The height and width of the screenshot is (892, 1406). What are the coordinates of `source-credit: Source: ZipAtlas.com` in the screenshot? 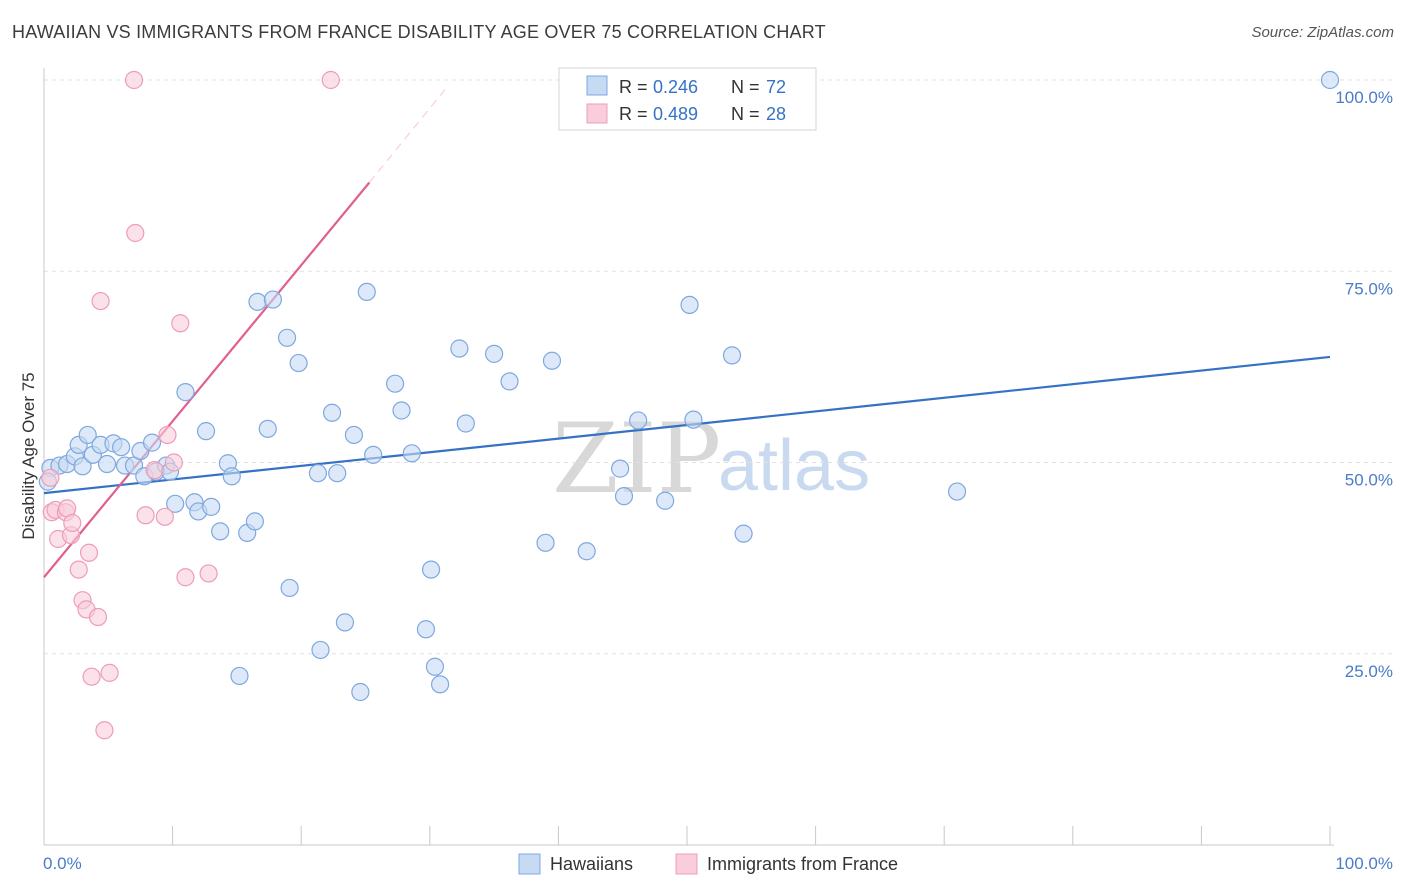 It's located at (1322, 32).